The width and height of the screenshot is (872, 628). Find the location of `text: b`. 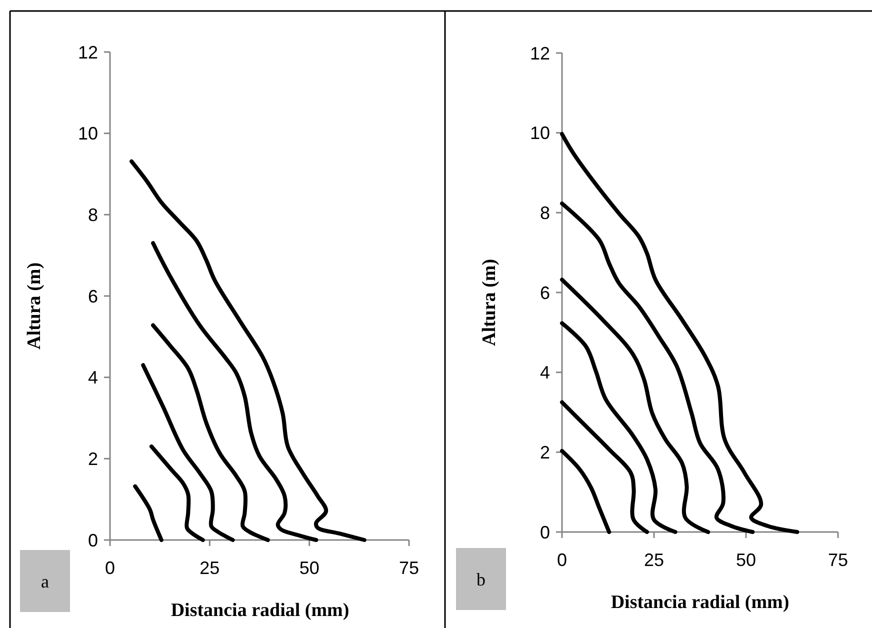

text: b is located at coordinates (481, 579).